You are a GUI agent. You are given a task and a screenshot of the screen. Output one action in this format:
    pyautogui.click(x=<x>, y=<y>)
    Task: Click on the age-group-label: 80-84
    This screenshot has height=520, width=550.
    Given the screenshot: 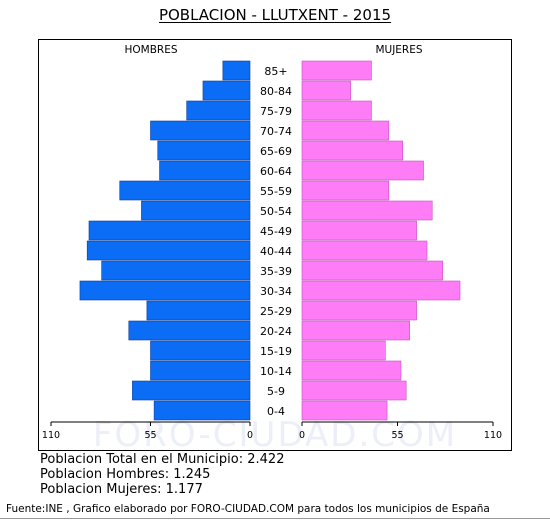 What is the action you would take?
    pyautogui.click(x=276, y=91)
    